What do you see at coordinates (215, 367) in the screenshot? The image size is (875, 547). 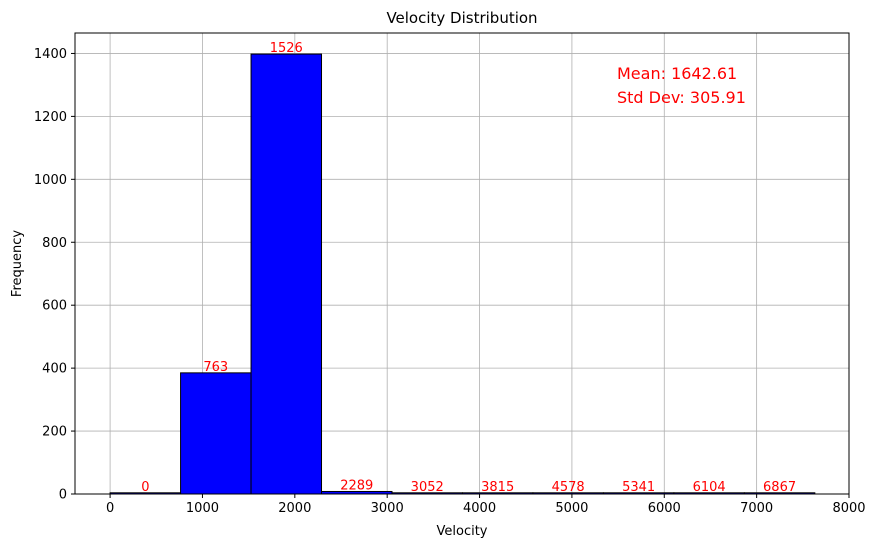 I see `bar-value-label: 763` at bounding box center [215, 367].